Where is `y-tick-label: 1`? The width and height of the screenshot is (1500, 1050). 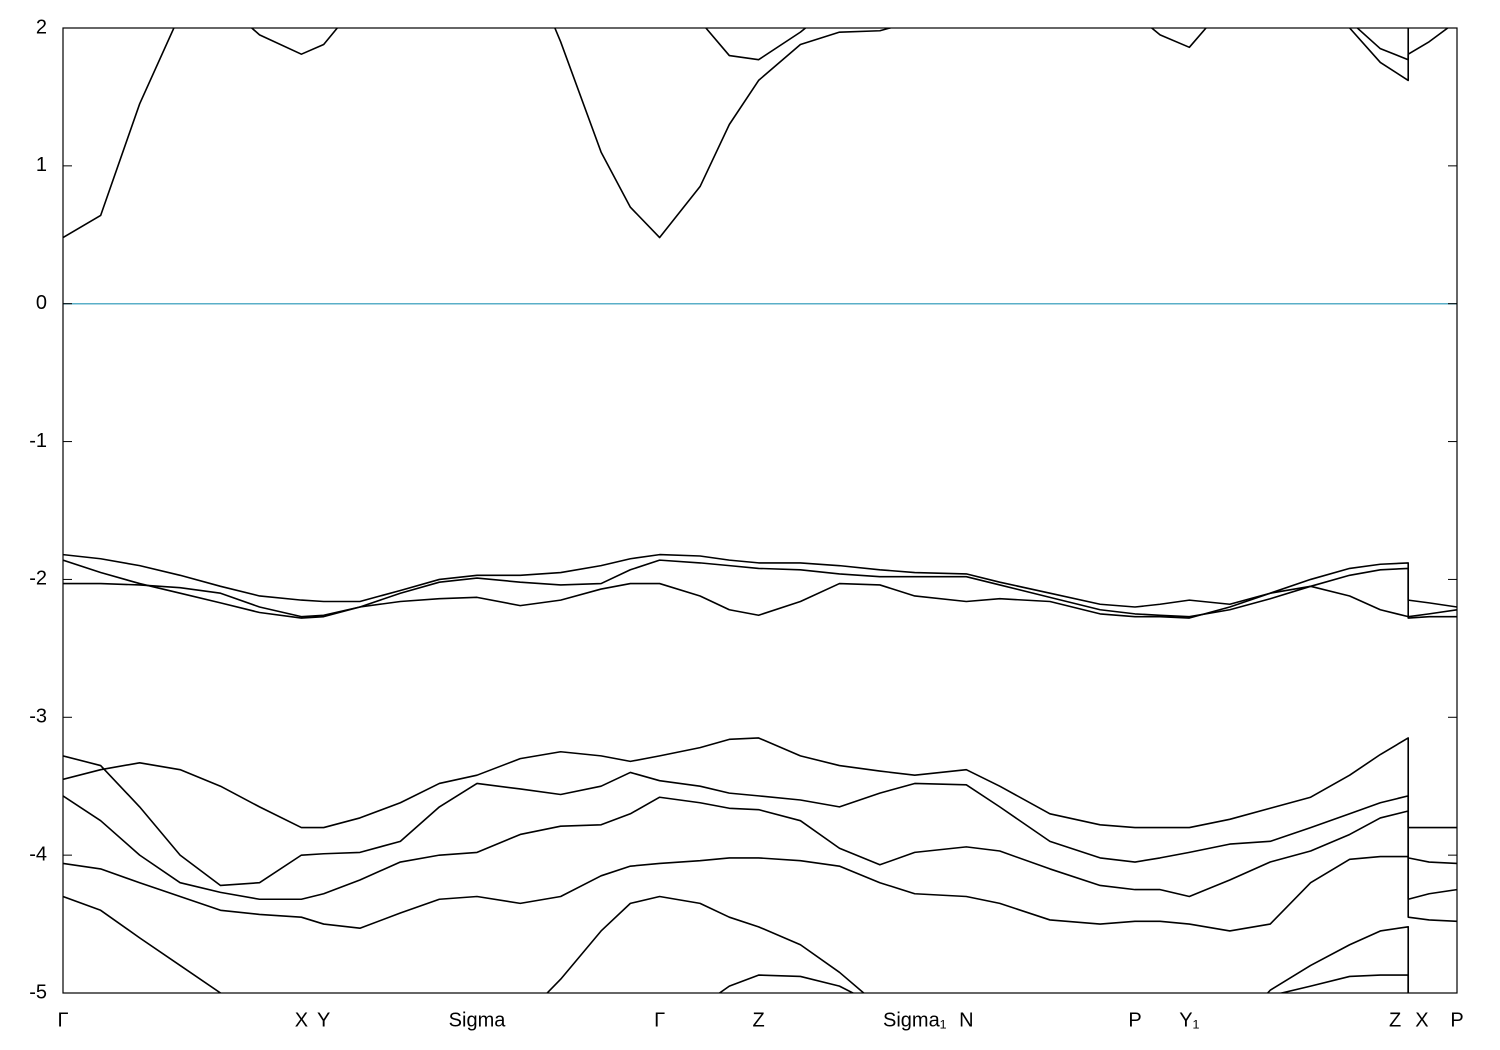 y-tick-label: 1 is located at coordinates (41, 165).